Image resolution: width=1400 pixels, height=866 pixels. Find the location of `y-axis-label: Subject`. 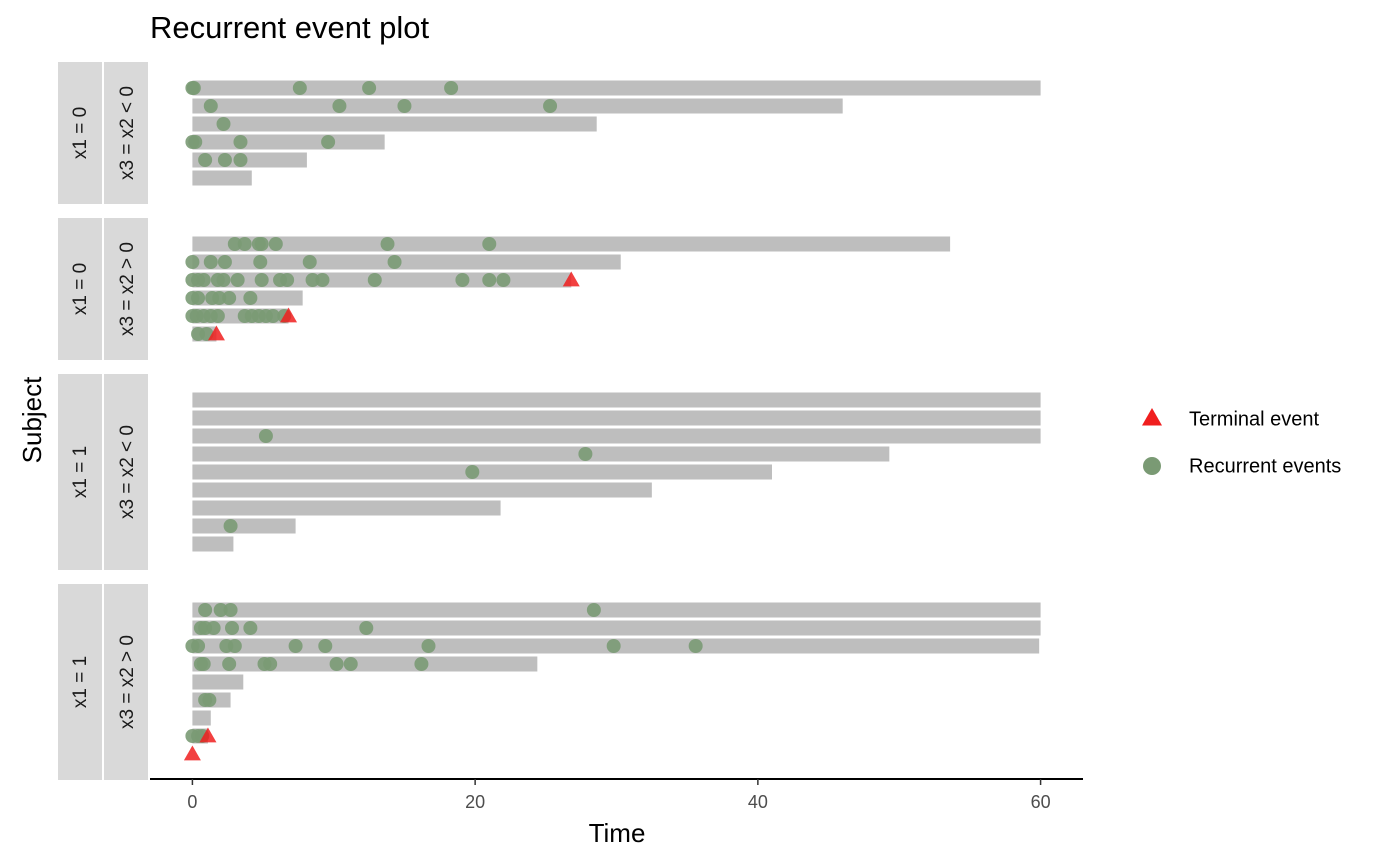

y-axis-label: Subject is located at coordinates (32, 419).